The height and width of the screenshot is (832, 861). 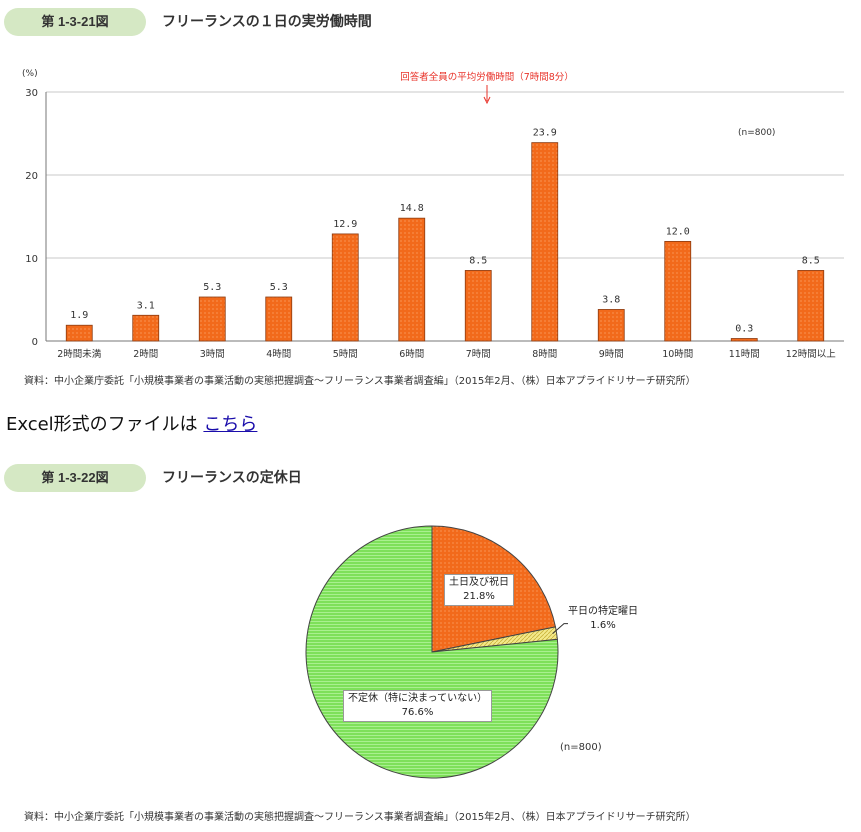 What do you see at coordinates (479, 590) in the screenshot?
I see `pie-label-weekends: 土日及び祝日 21.8%` at bounding box center [479, 590].